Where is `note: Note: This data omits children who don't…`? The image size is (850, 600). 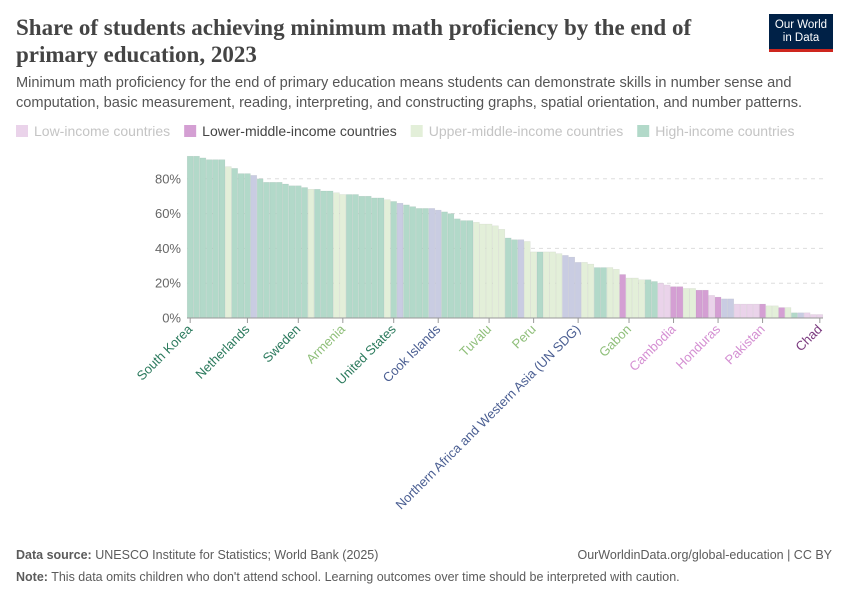 note: Note: This data omits children who don't… is located at coordinates (348, 577).